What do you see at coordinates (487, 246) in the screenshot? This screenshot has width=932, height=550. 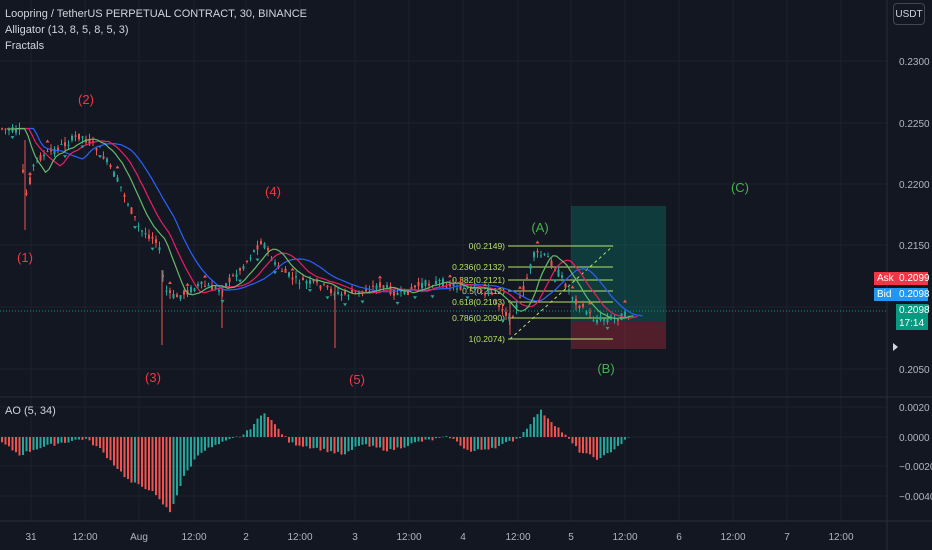 I see `fib-level-label: 0(0.2149)` at bounding box center [487, 246].